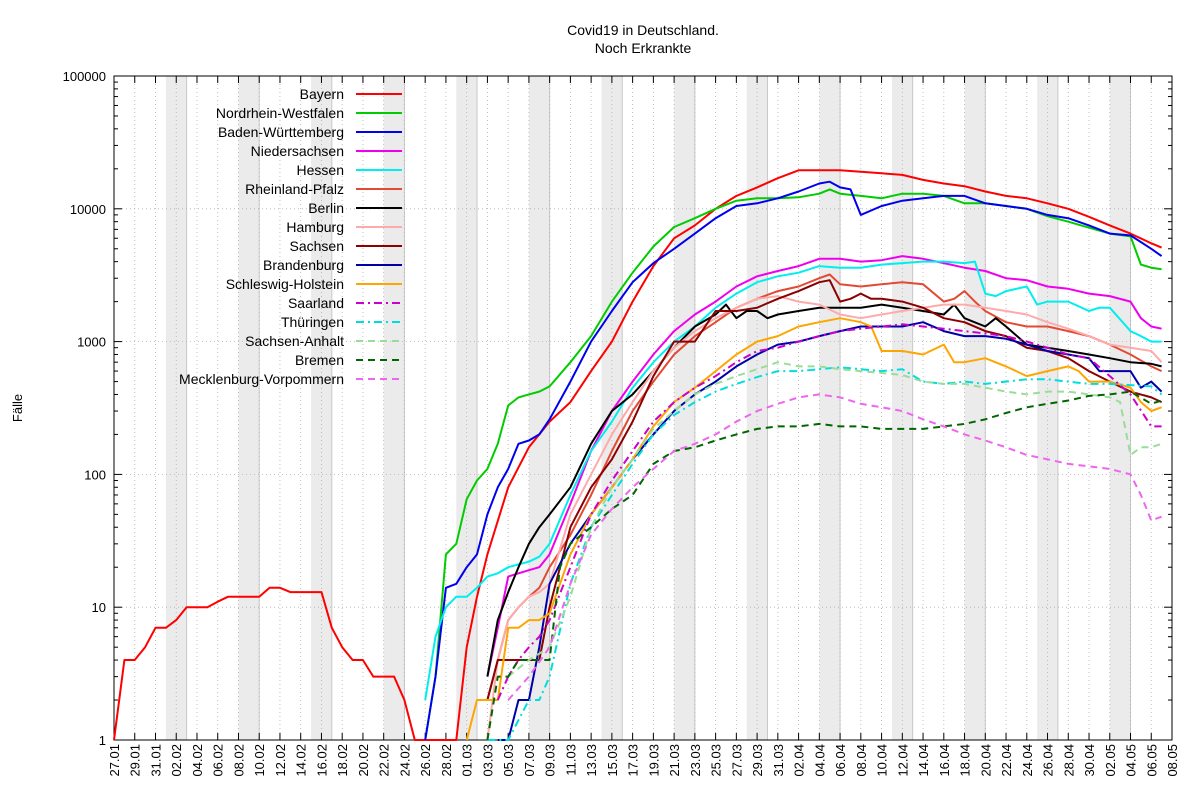 The height and width of the screenshot is (805, 1200). I want to click on x-tick-label: 28.02, so click(446, 760).